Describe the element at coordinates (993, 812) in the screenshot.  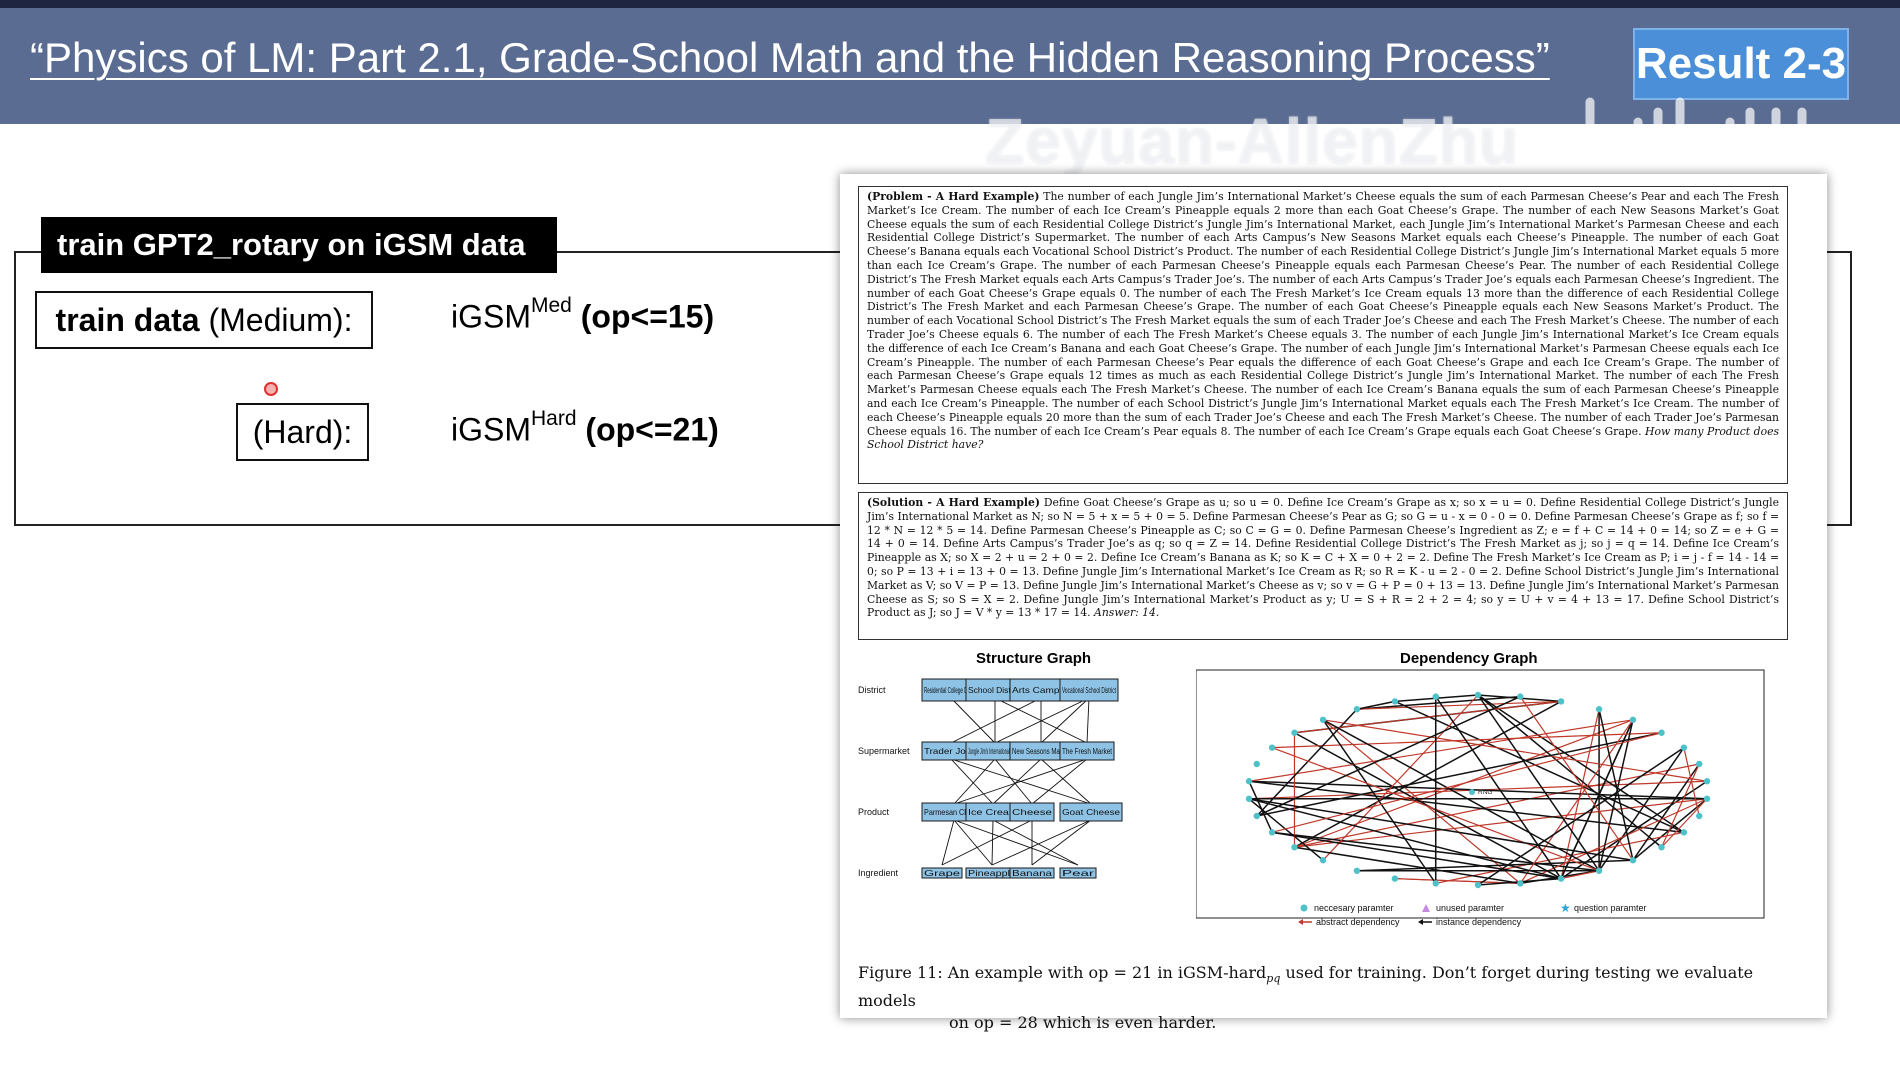
I see `svg-text: Ice Cream` at that location.